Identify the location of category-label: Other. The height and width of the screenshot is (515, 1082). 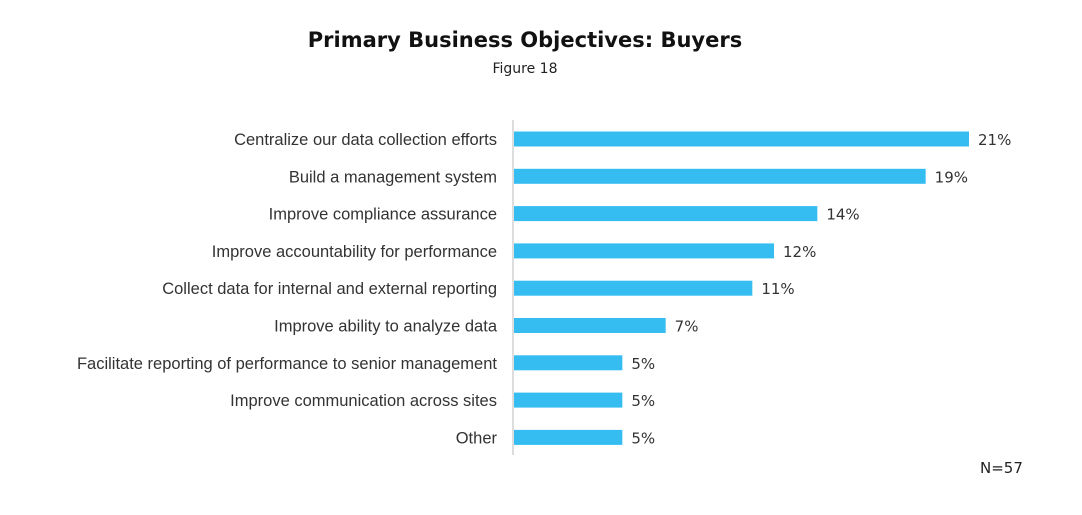
(477, 438).